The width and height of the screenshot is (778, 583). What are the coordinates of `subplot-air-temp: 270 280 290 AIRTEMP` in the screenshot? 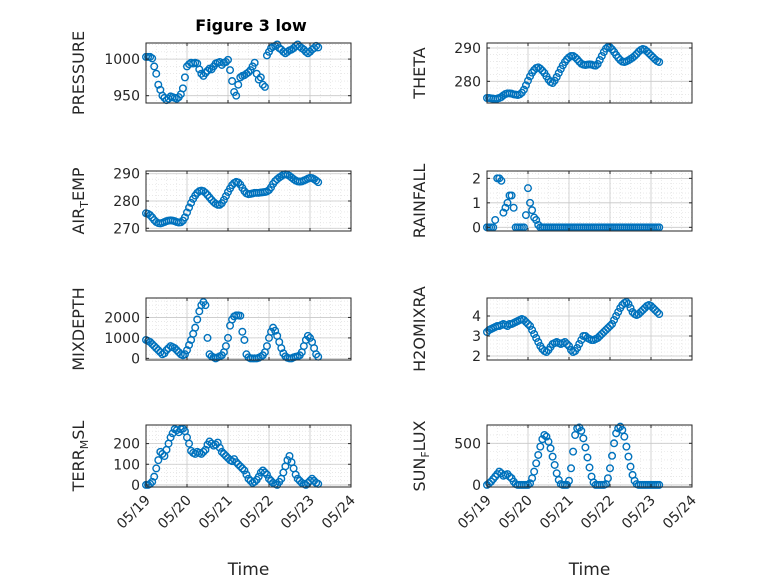 It's located at (210, 202).